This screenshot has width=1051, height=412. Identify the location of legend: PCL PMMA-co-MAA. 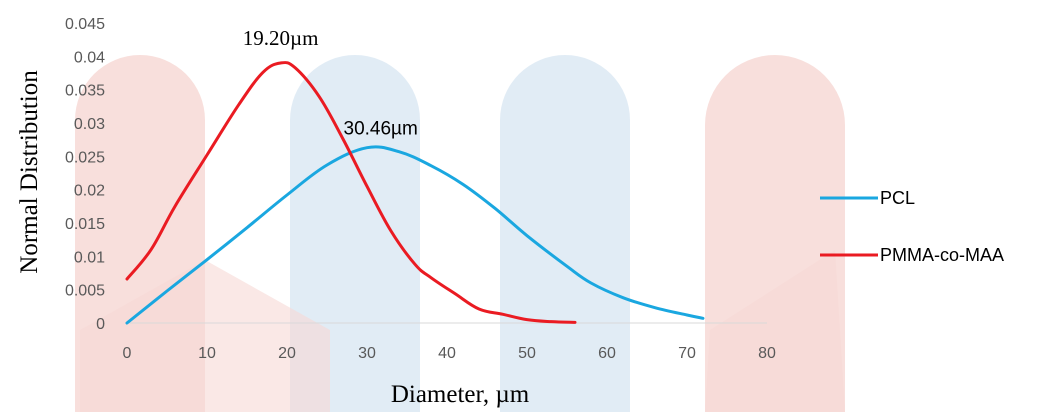
(912, 226).